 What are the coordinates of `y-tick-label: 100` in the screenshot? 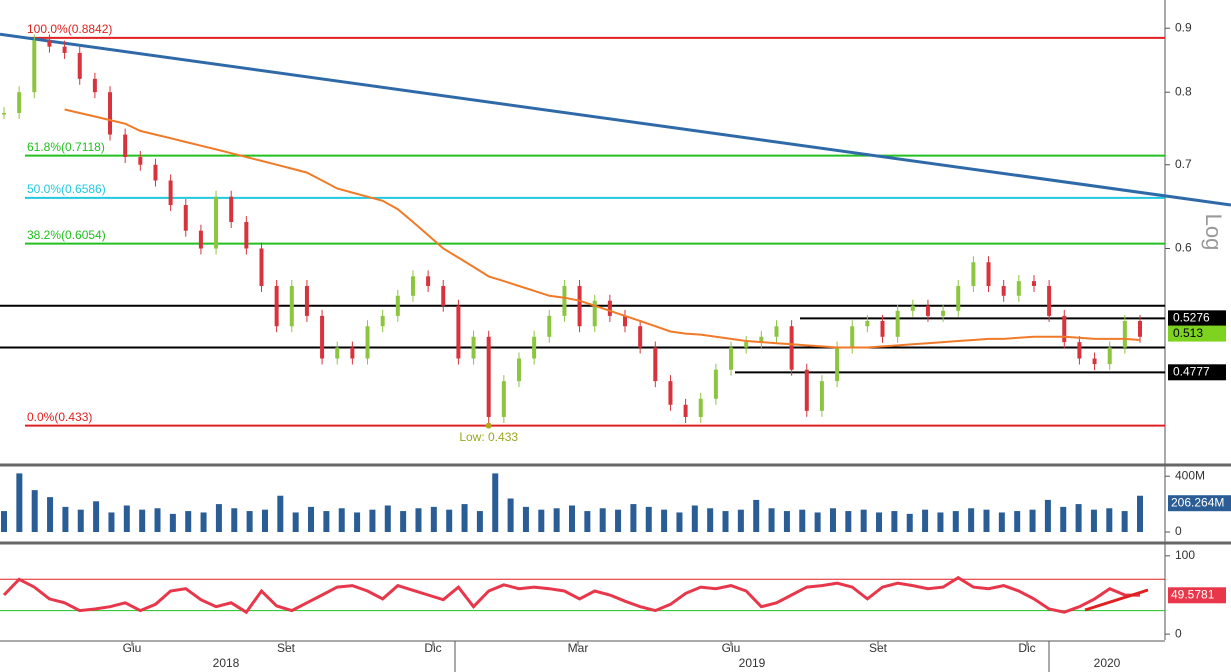 It's located at (1185, 555).